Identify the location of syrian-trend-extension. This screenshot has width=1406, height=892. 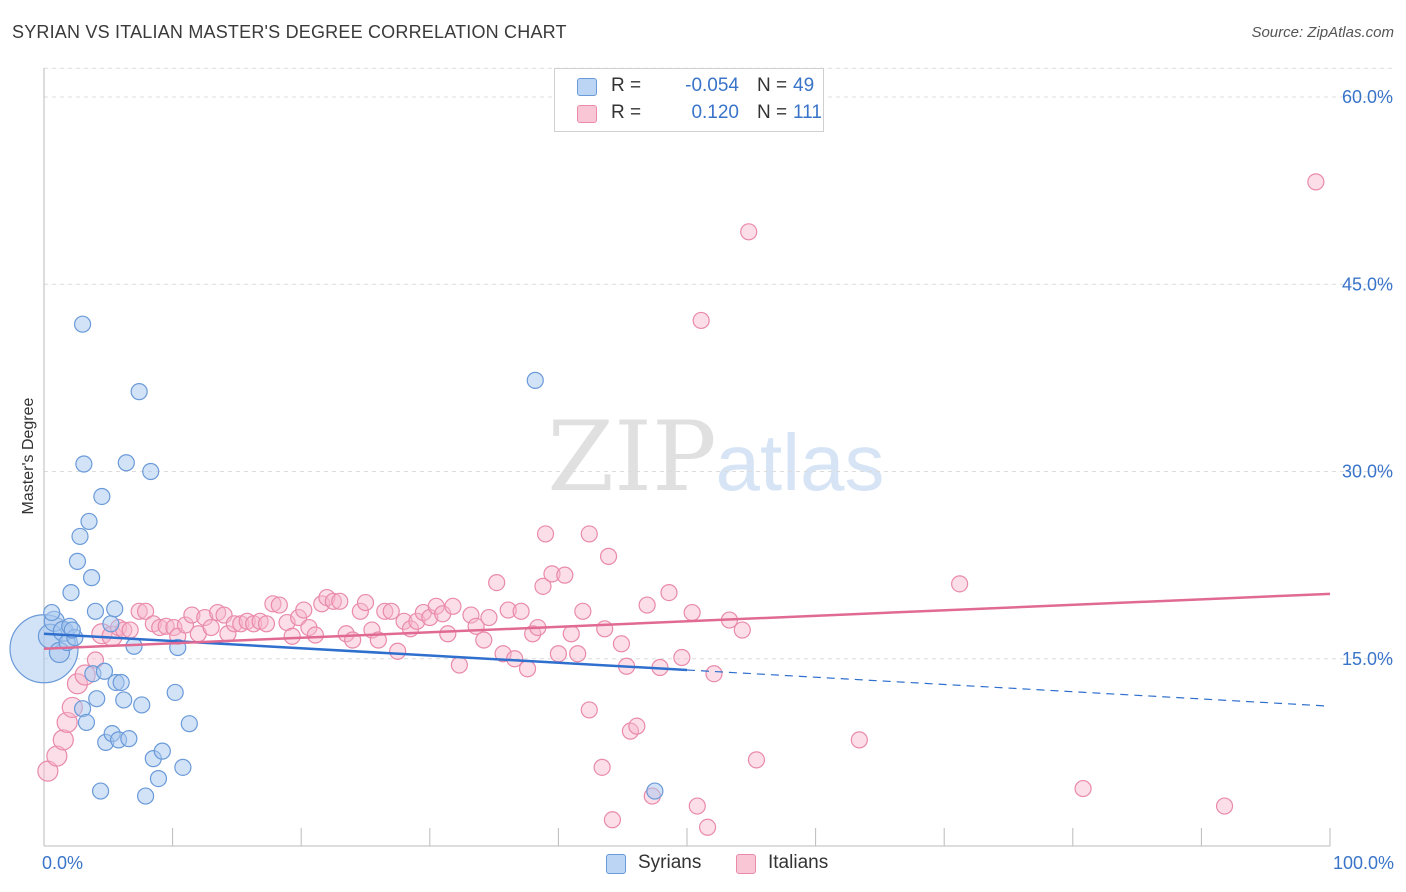
(1008, 688).